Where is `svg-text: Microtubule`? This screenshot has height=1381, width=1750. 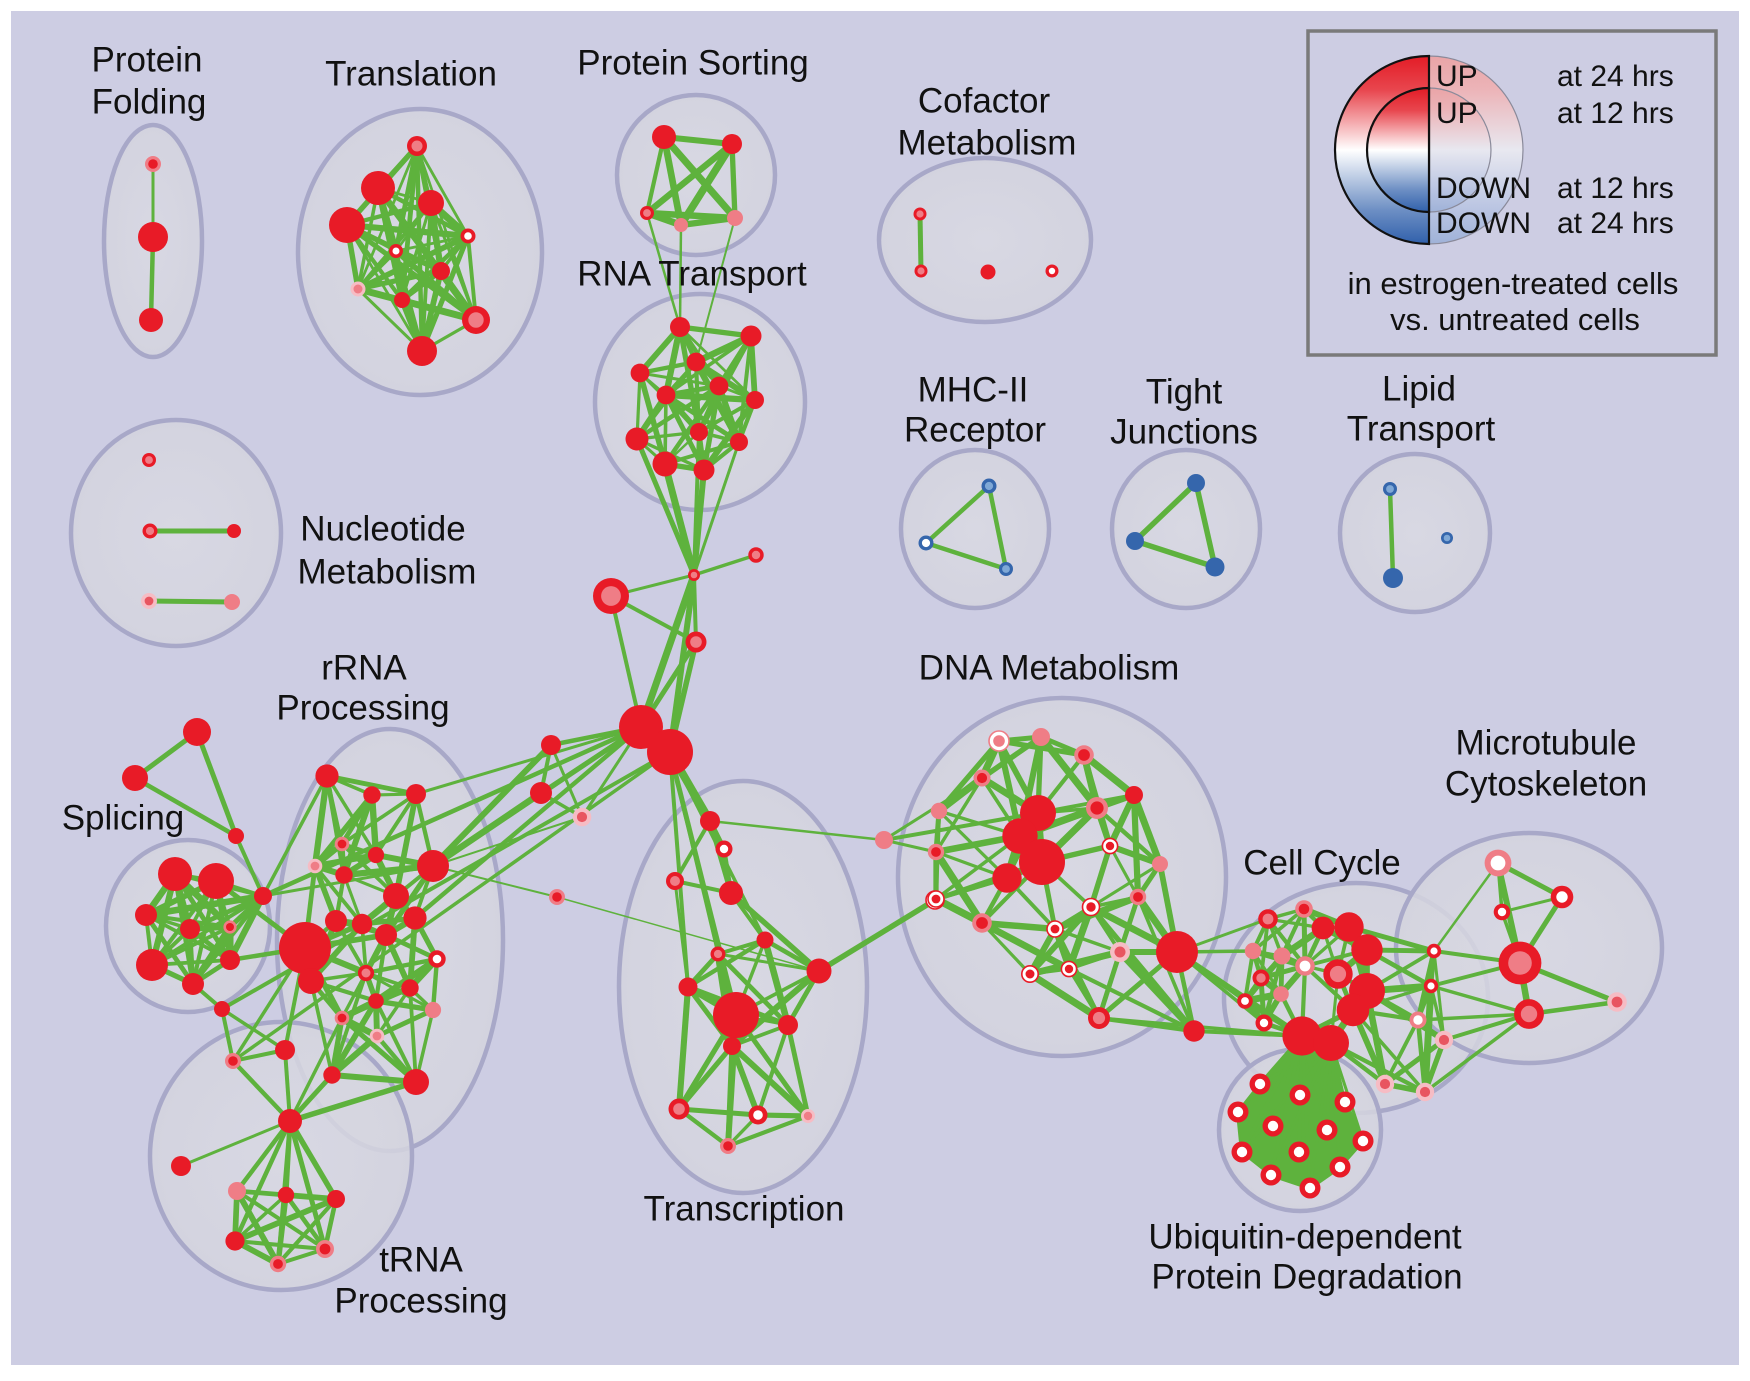 svg-text: Microtubule is located at coordinates (1546, 742).